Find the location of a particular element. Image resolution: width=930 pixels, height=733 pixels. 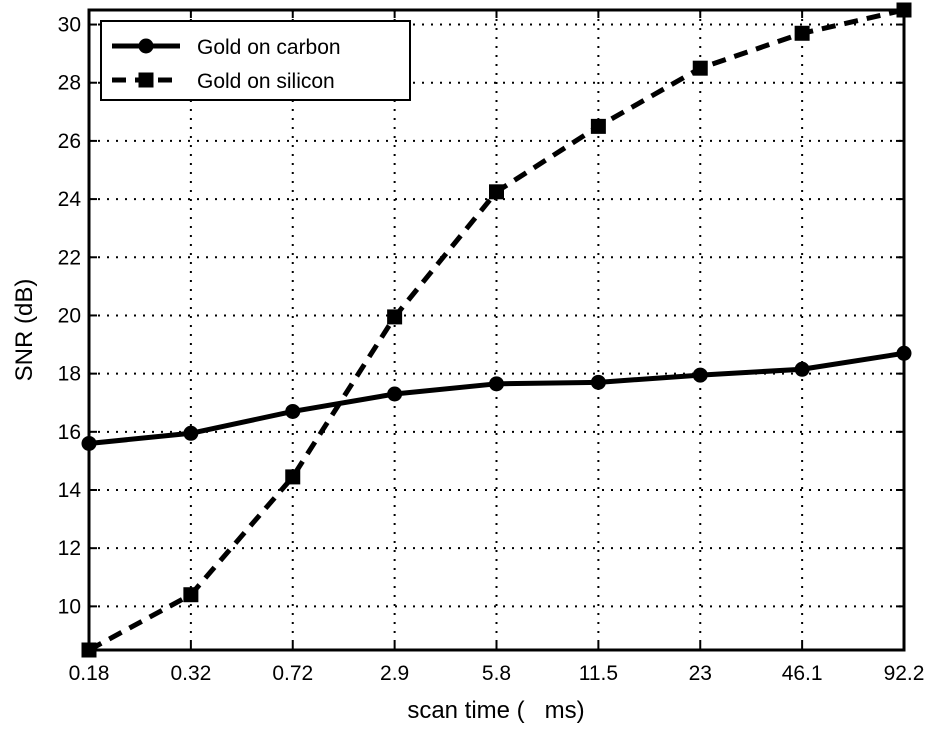

y-tick-label: 16 is located at coordinates (69, 432).